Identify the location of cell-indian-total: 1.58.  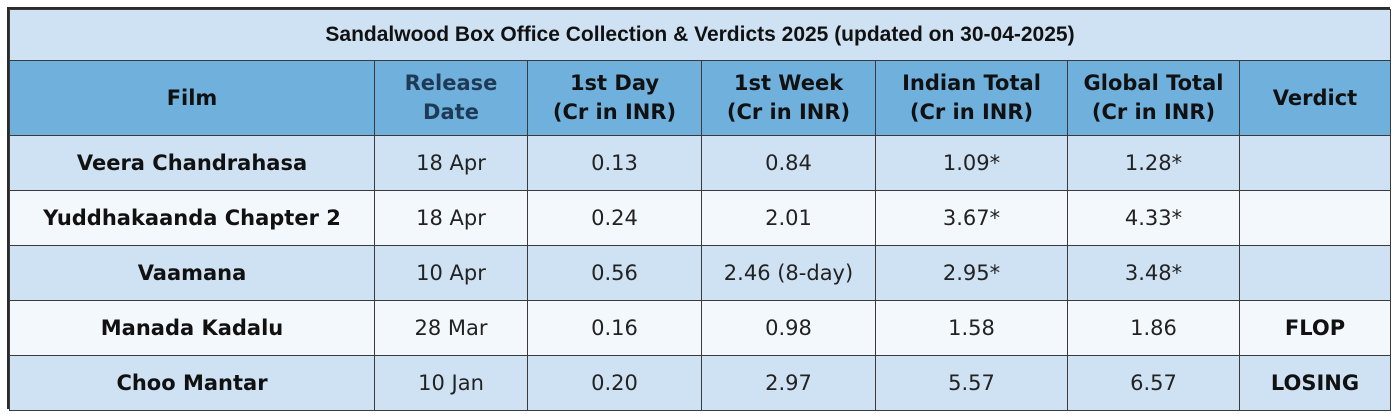
(971, 328).